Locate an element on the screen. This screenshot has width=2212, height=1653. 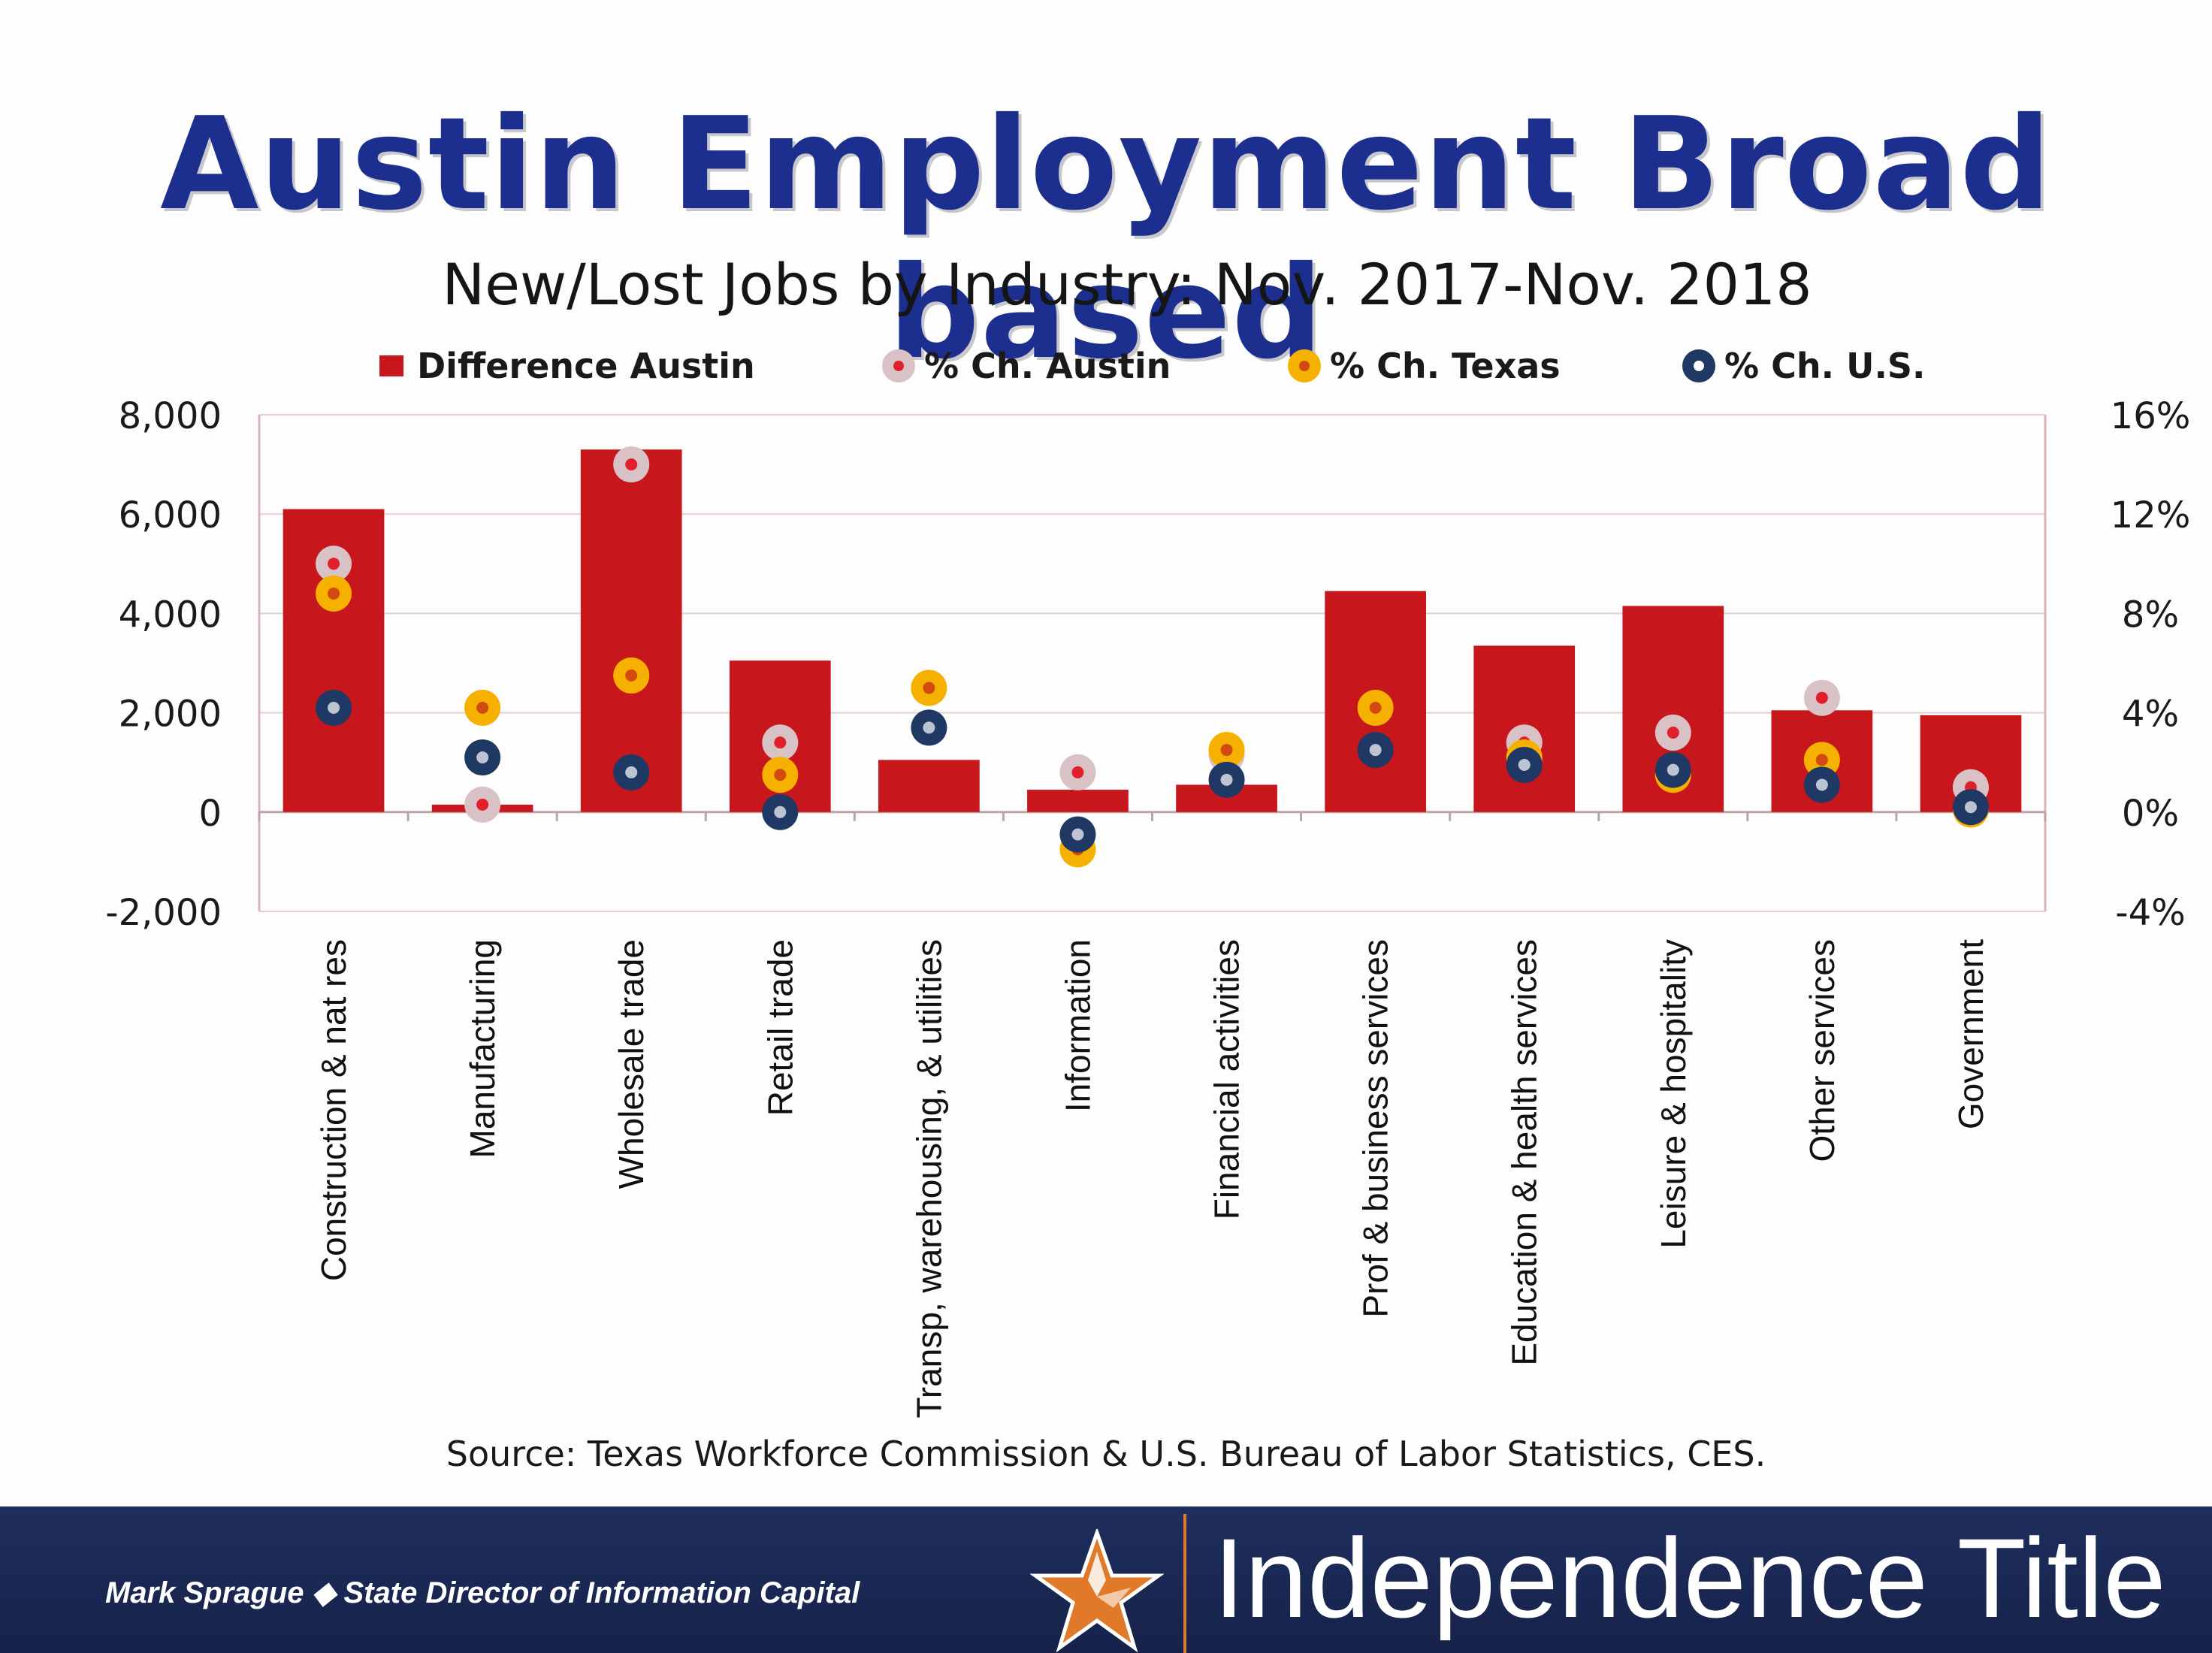
category-label: Transp, warehousing, & utilities is located at coordinates (928, 1179).